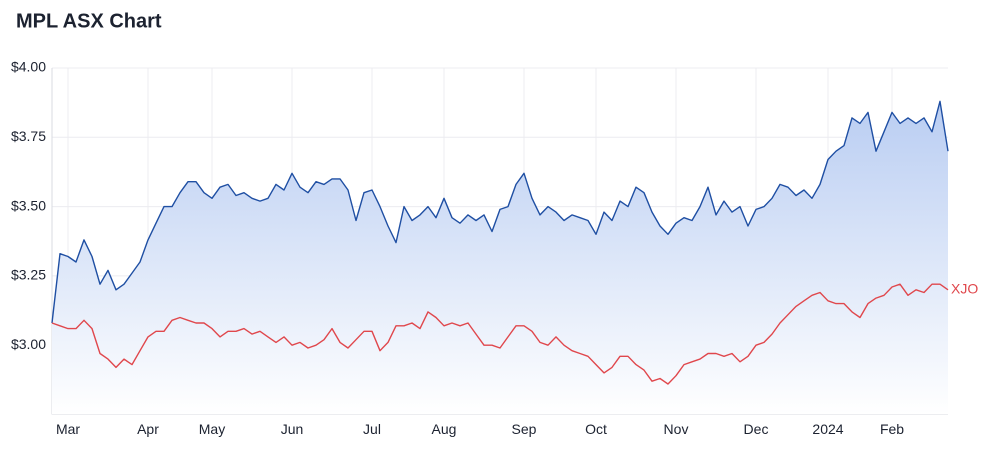 The image size is (1000, 457). I want to click on y-tick-label: $3.50, so click(28, 205).